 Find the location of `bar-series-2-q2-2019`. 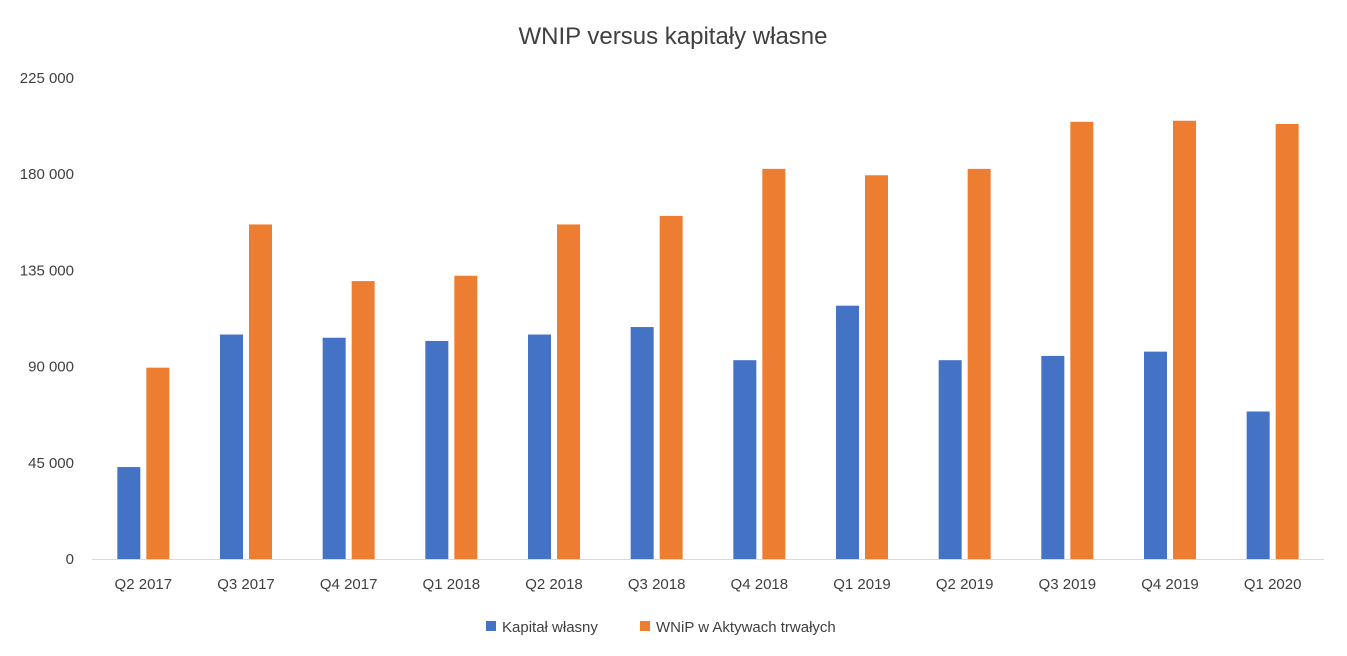

bar-series-2-q2-2019 is located at coordinates (979, 363).